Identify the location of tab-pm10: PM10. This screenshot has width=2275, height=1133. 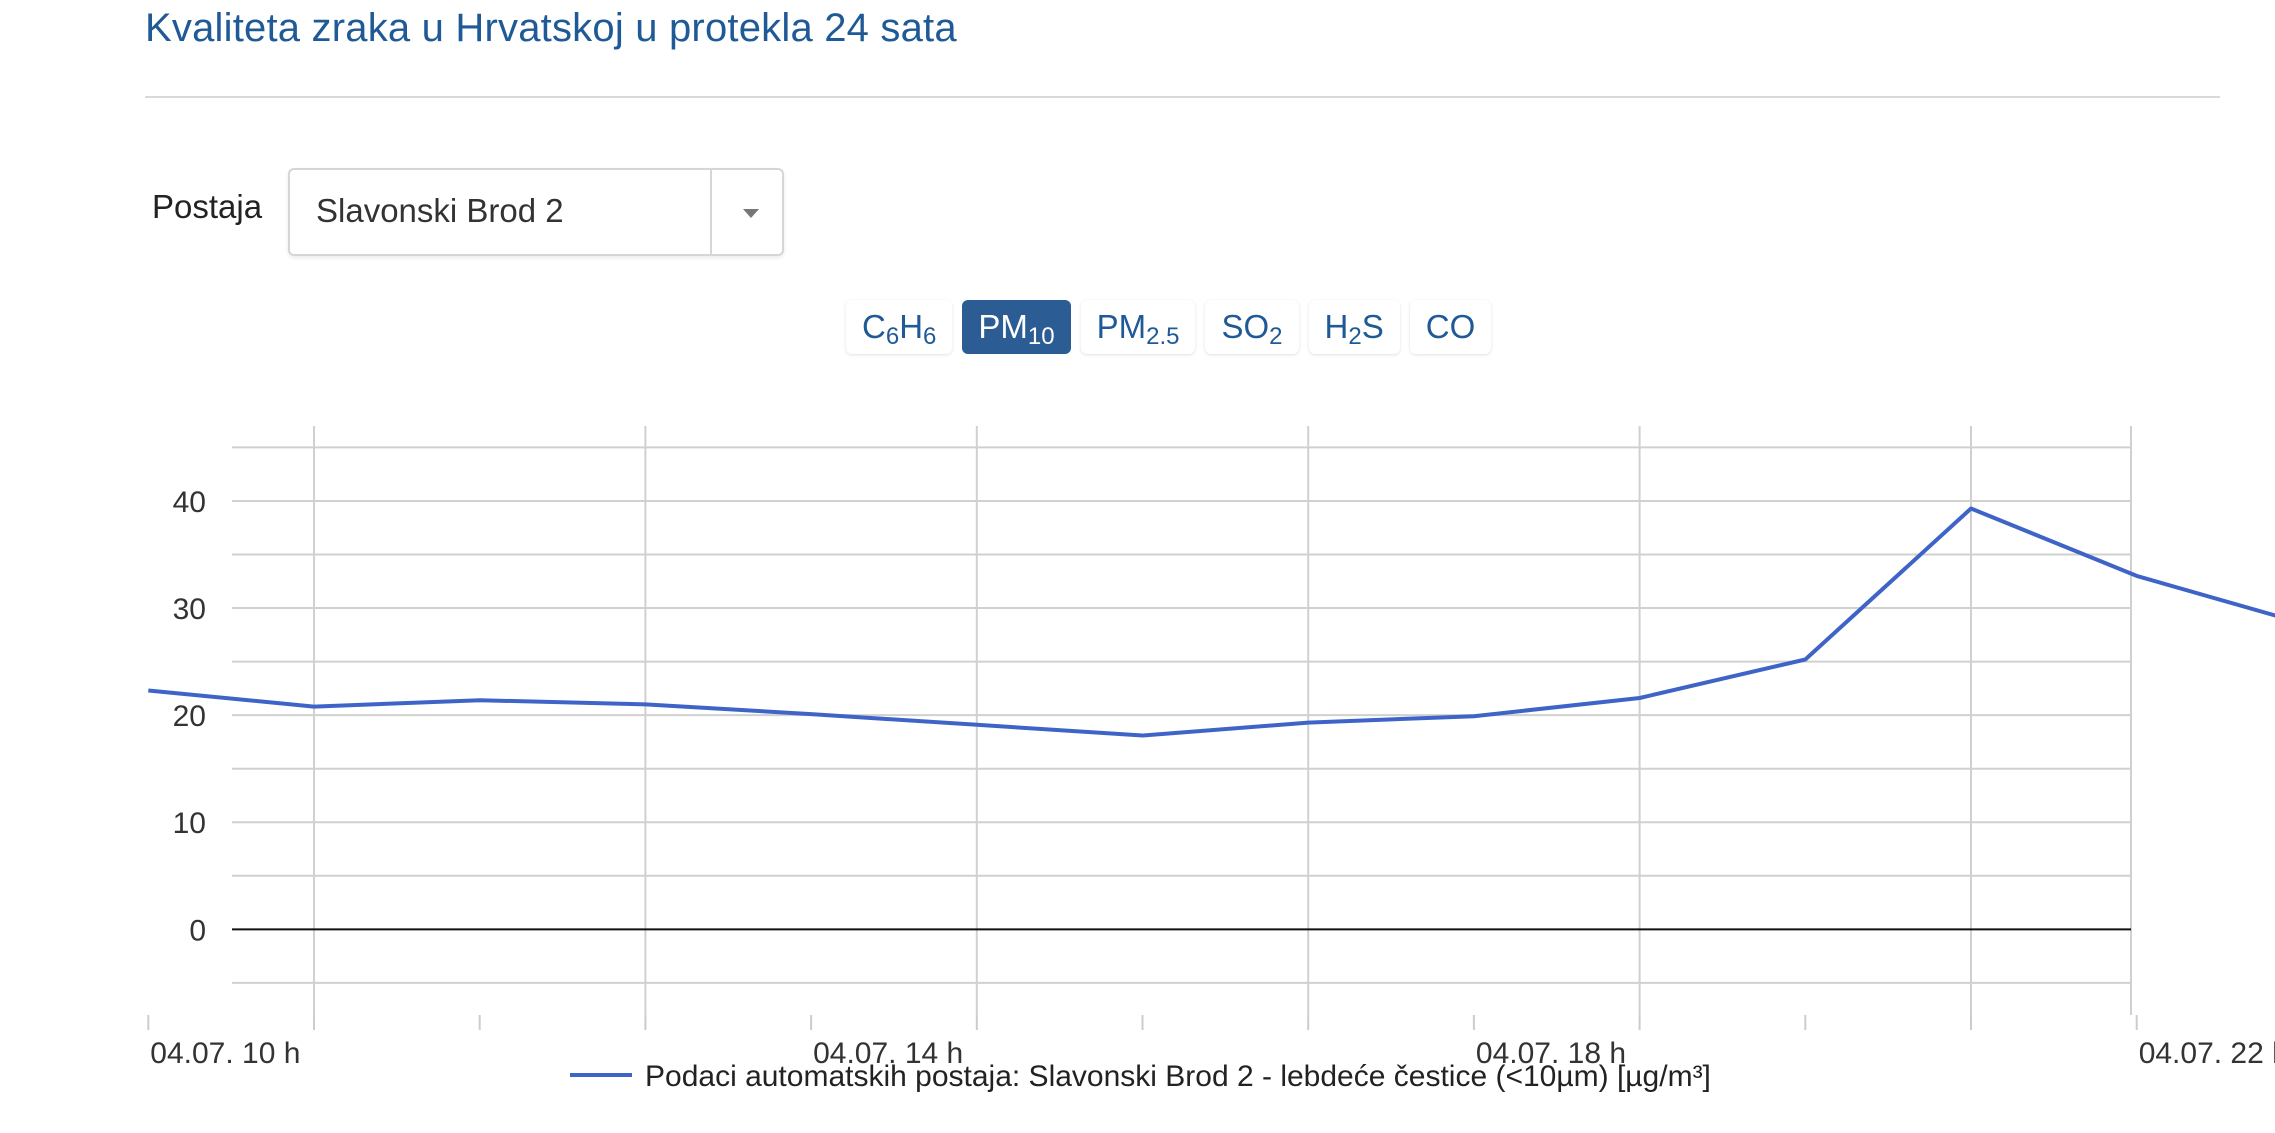
(1016, 327).